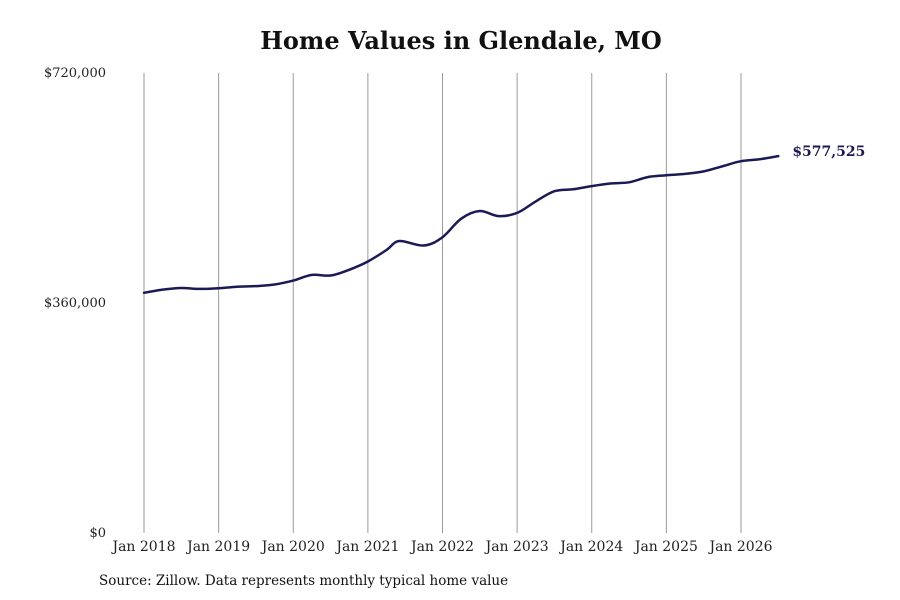 This screenshot has height=600, width=900. What do you see at coordinates (217, 547) in the screenshot?
I see `x-tick-label: Jan 2019` at bounding box center [217, 547].